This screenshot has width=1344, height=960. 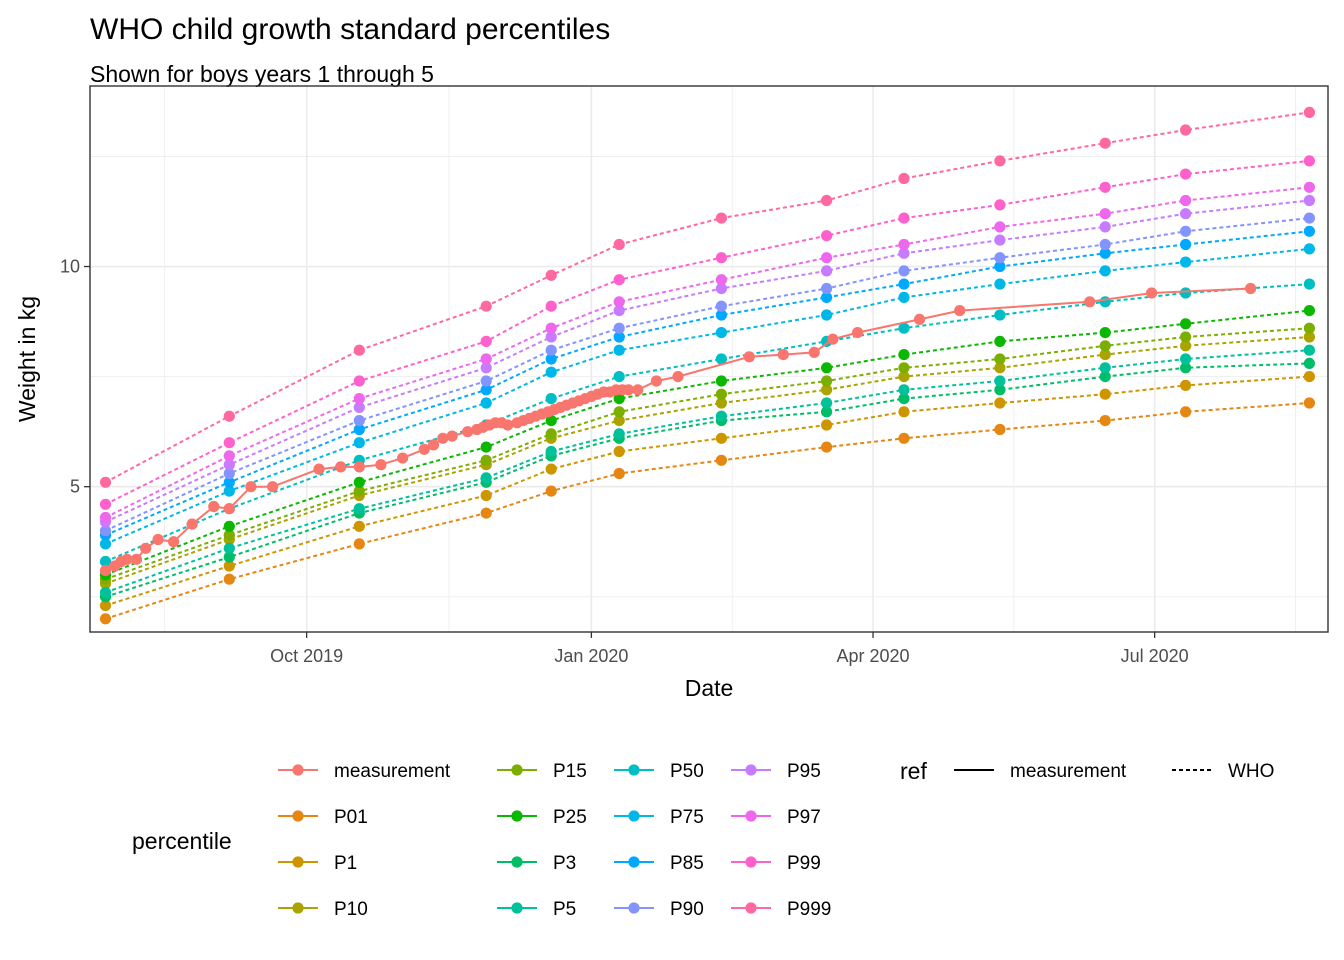 I want to click on y-tick-label: 5, so click(x=75, y=487).